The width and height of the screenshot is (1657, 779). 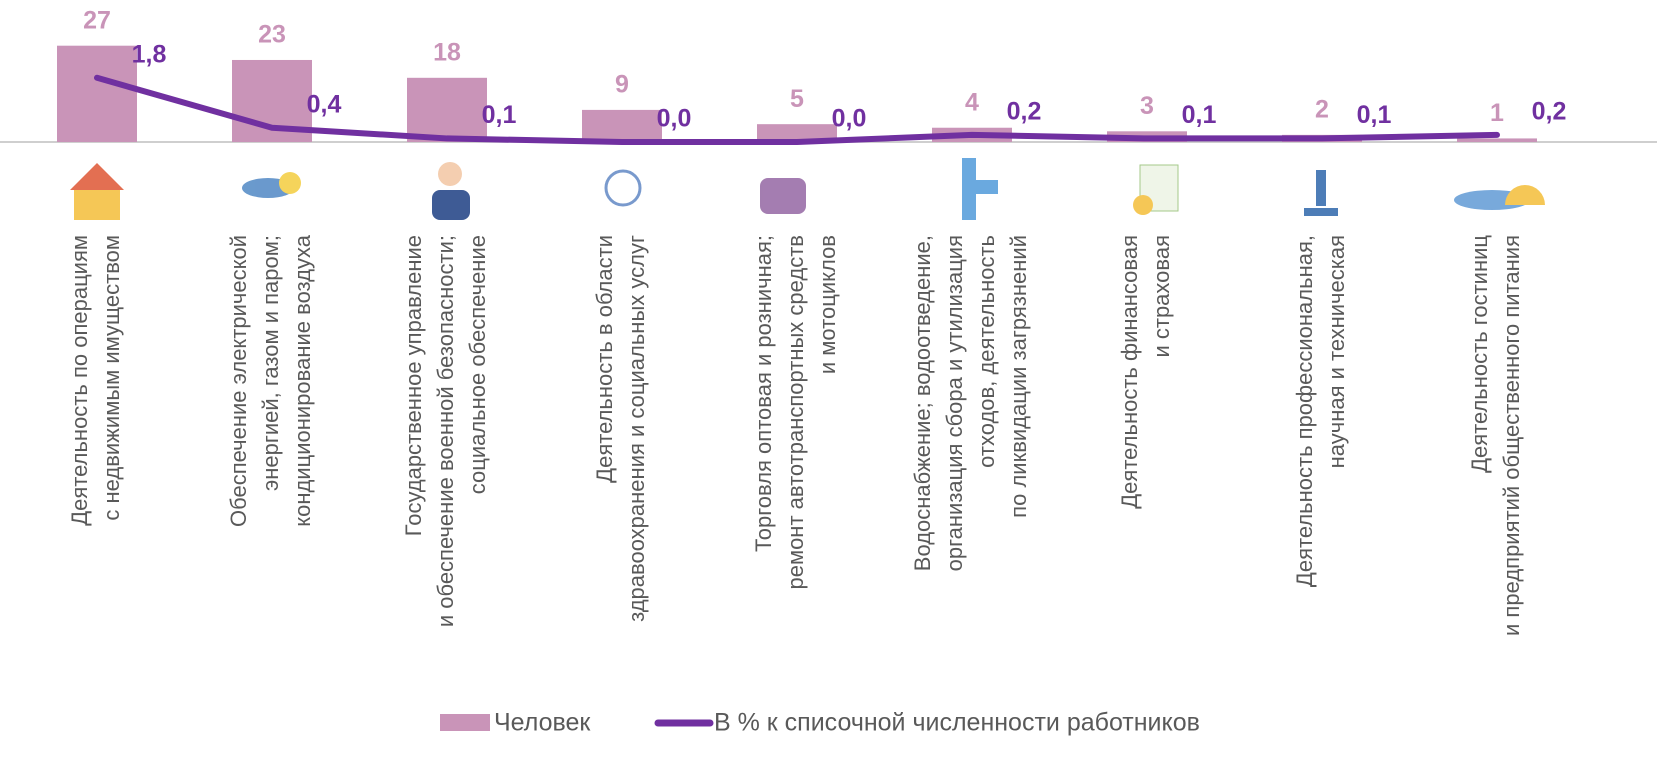 I want to click on x-tick-label: ремонт автотранспортных средств, so click(x=795, y=412).